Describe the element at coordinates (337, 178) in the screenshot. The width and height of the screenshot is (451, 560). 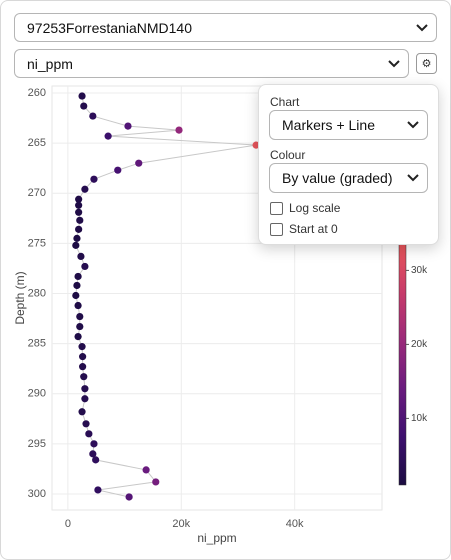
I see `colour-value: By value (graded)` at that location.